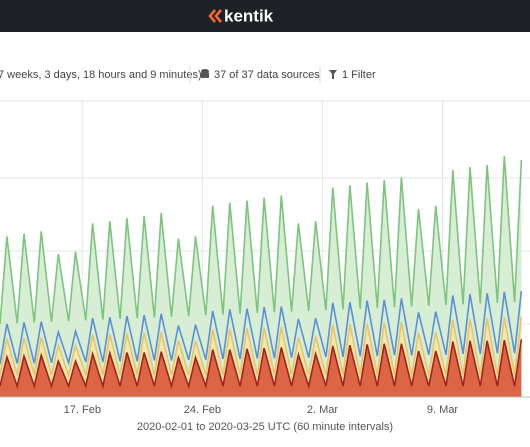 Image resolution: width=530 pixels, height=447 pixels. What do you see at coordinates (202, 410) in the screenshot?
I see `x-tick-label: 24. Feb` at bounding box center [202, 410].